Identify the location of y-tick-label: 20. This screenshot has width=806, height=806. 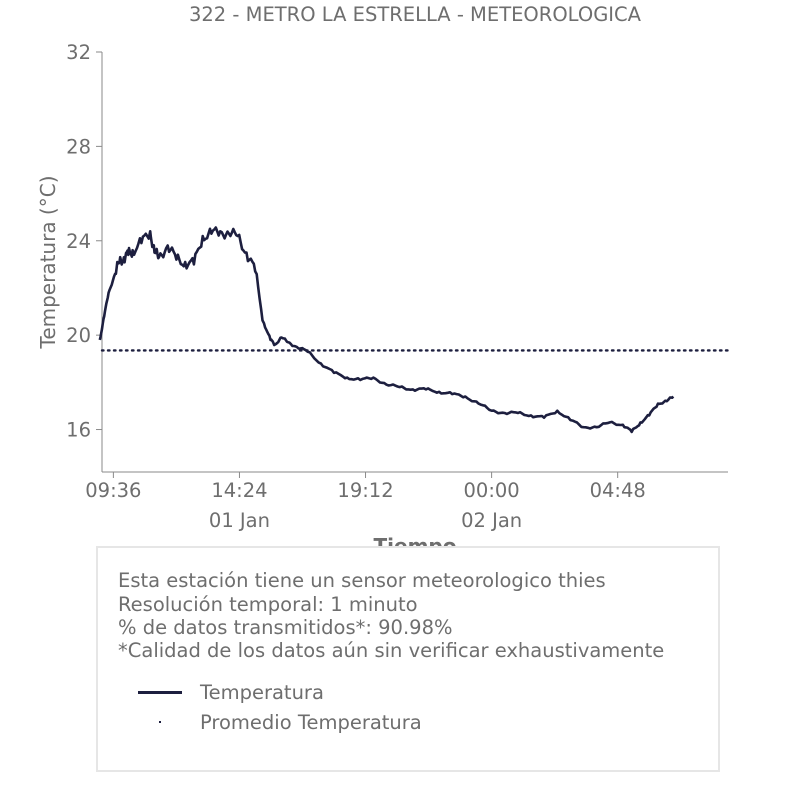
(78, 335).